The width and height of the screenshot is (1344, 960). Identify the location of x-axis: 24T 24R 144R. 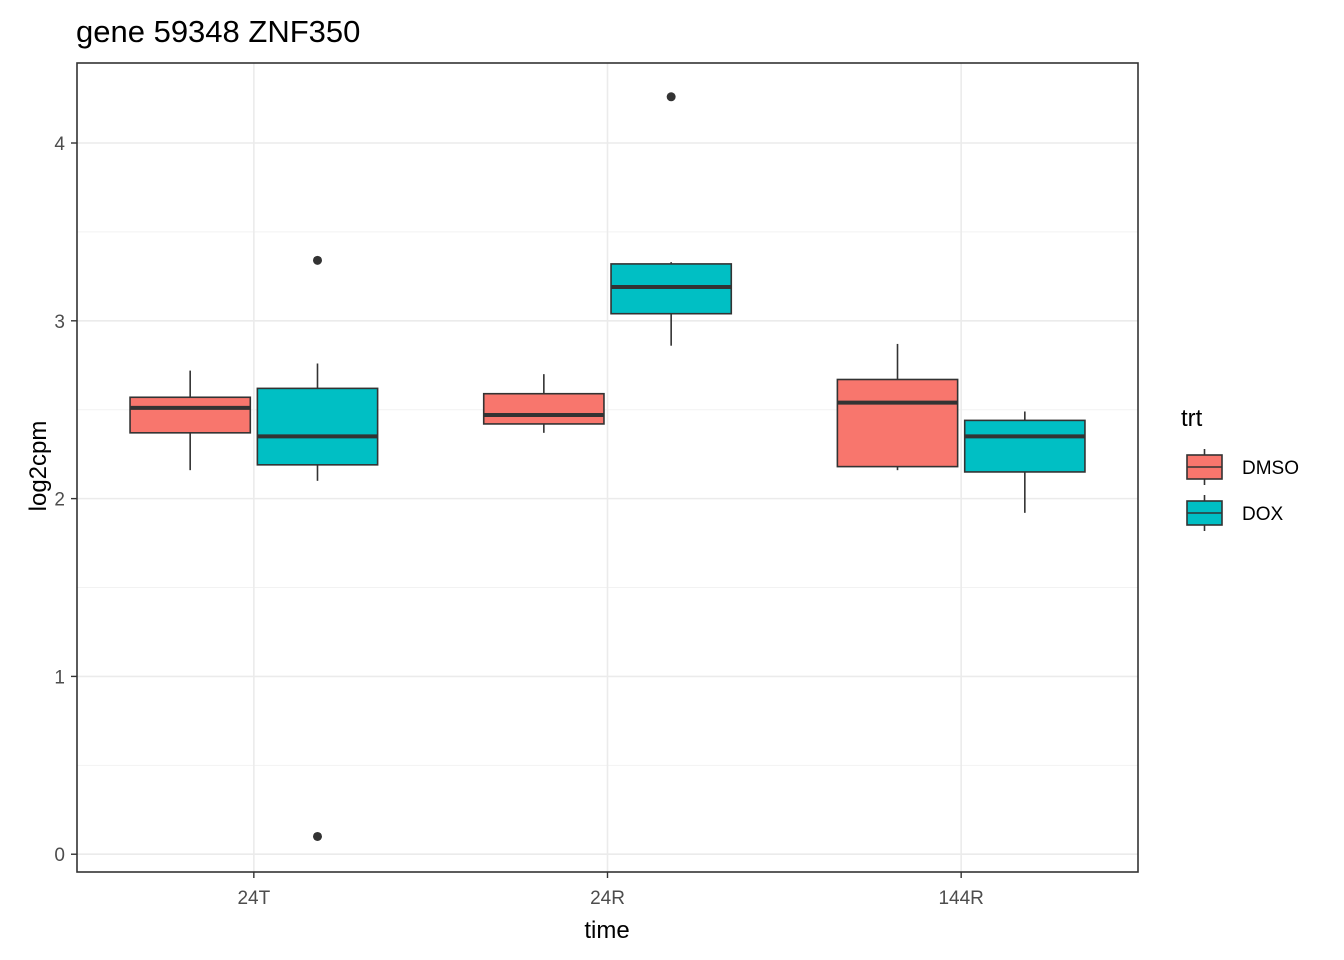
(610, 890).